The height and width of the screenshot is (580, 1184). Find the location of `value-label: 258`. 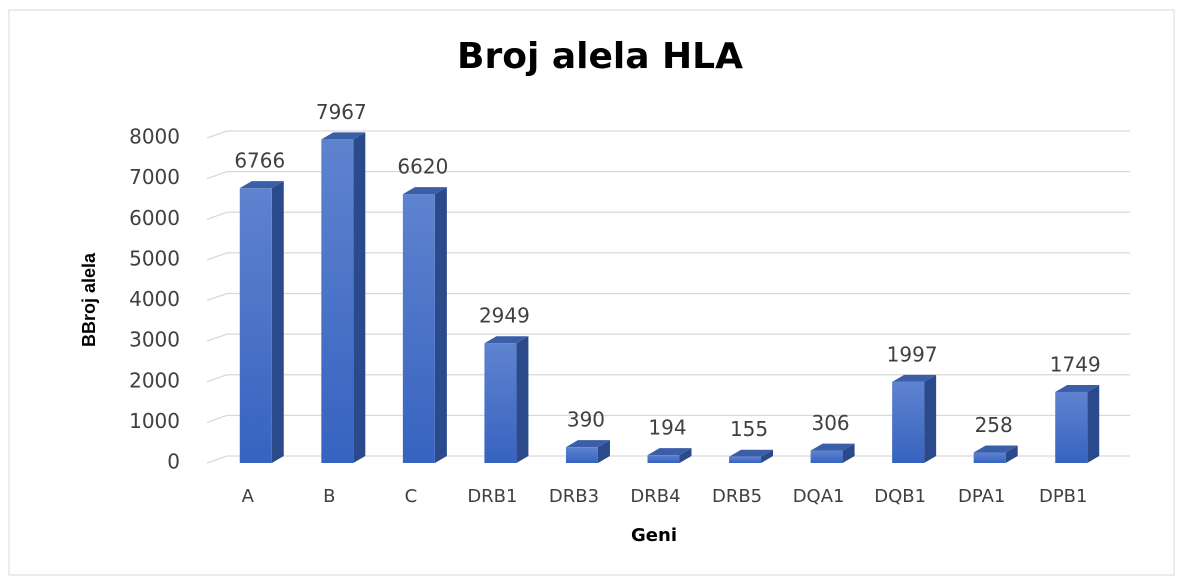

value-label: 258 is located at coordinates (994, 425).